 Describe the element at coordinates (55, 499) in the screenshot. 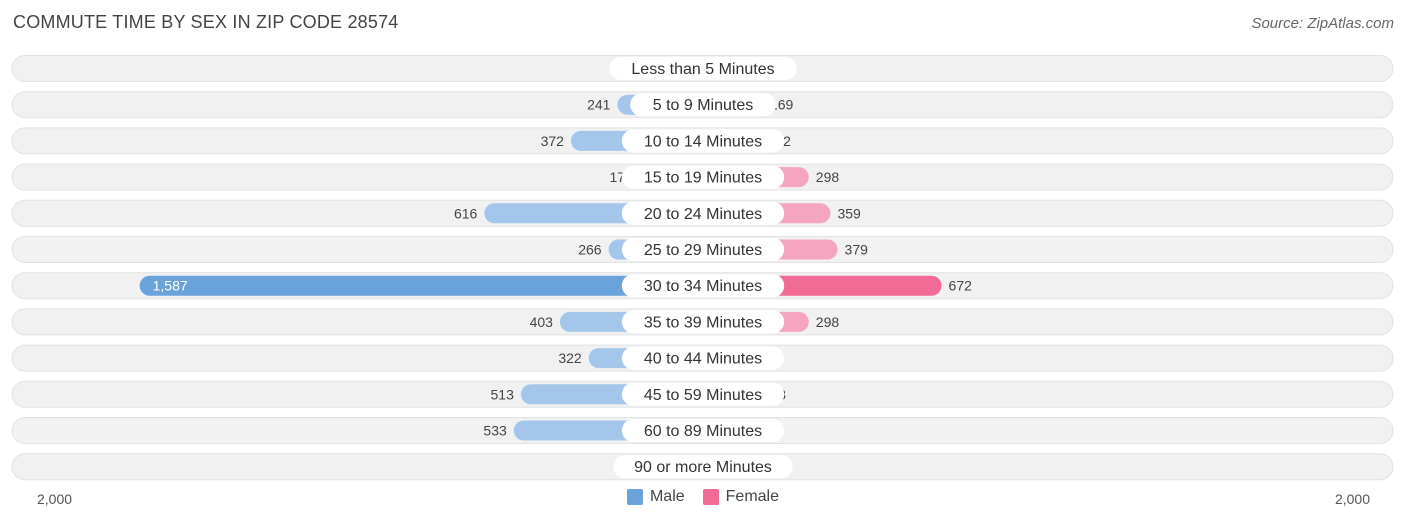

I see `axis-label-left: 2,000` at that location.